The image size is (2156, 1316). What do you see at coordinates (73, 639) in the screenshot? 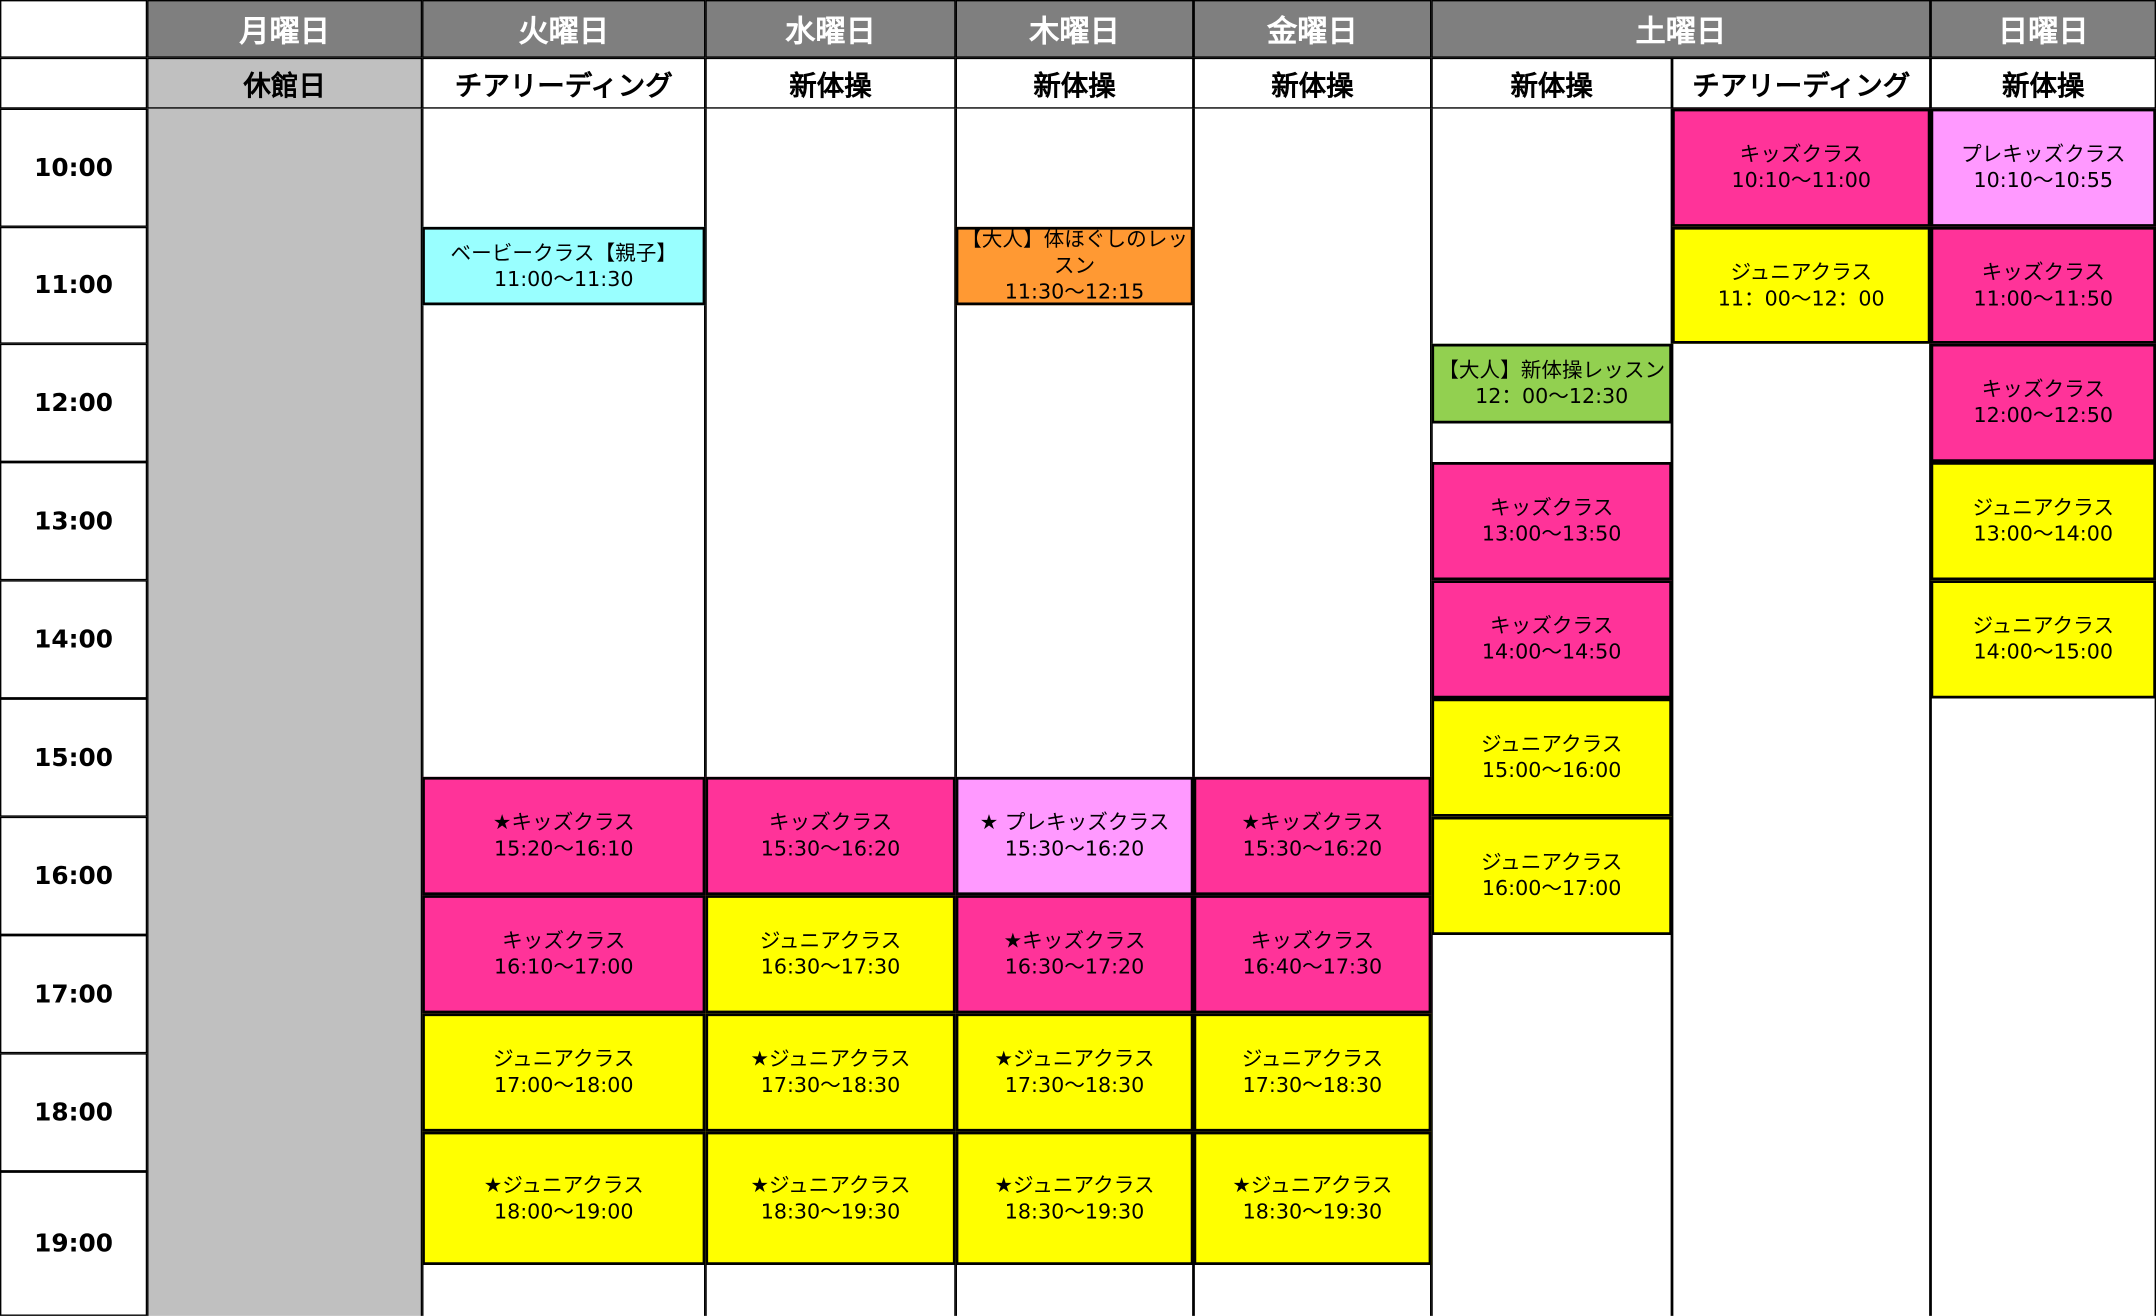
I see `time-label: 14:00` at bounding box center [73, 639].